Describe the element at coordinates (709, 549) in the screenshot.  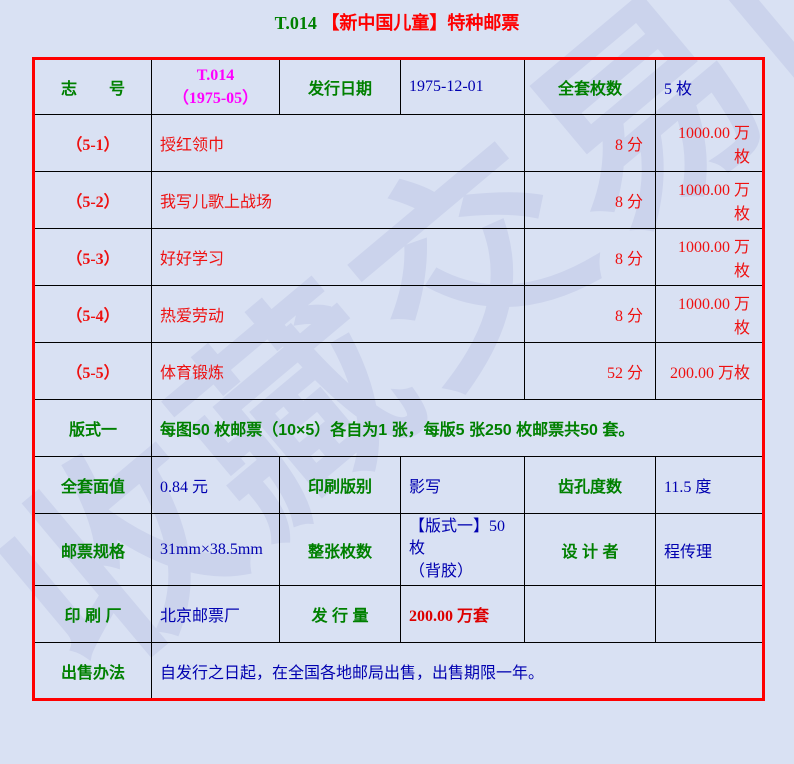
I see `designer: 程传理` at that location.